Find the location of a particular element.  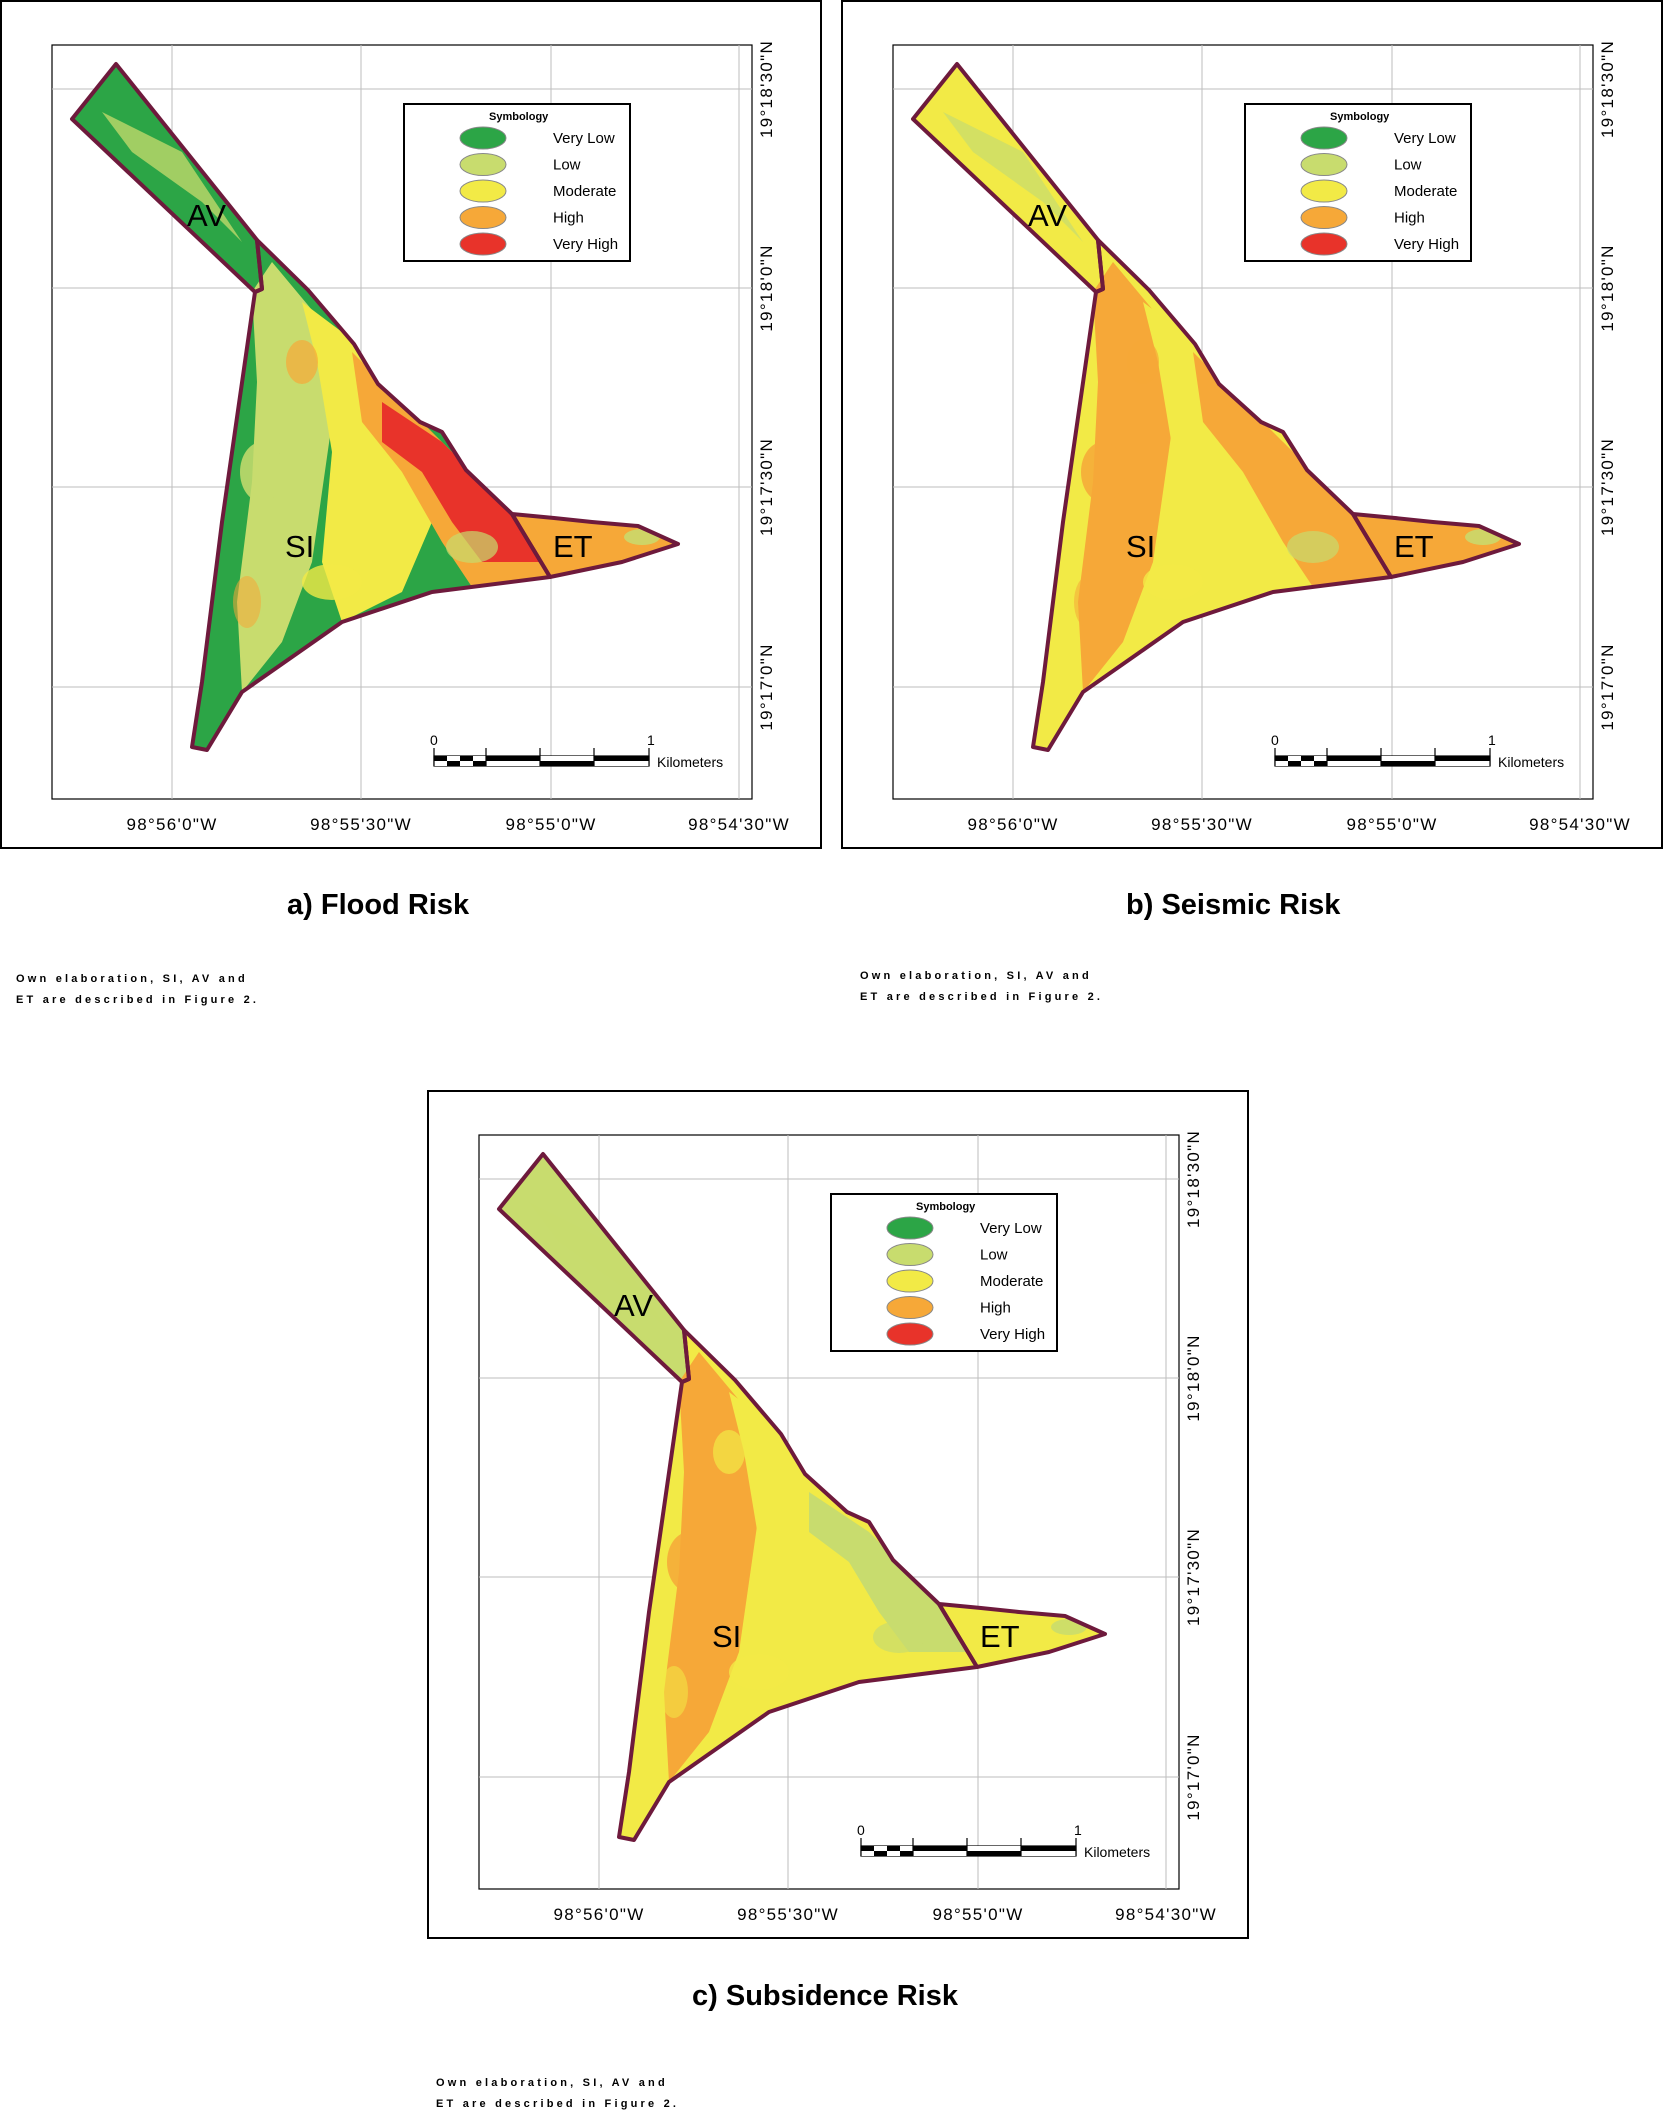

caption-seismic: b) Seismic Risk is located at coordinates (1233, 905).